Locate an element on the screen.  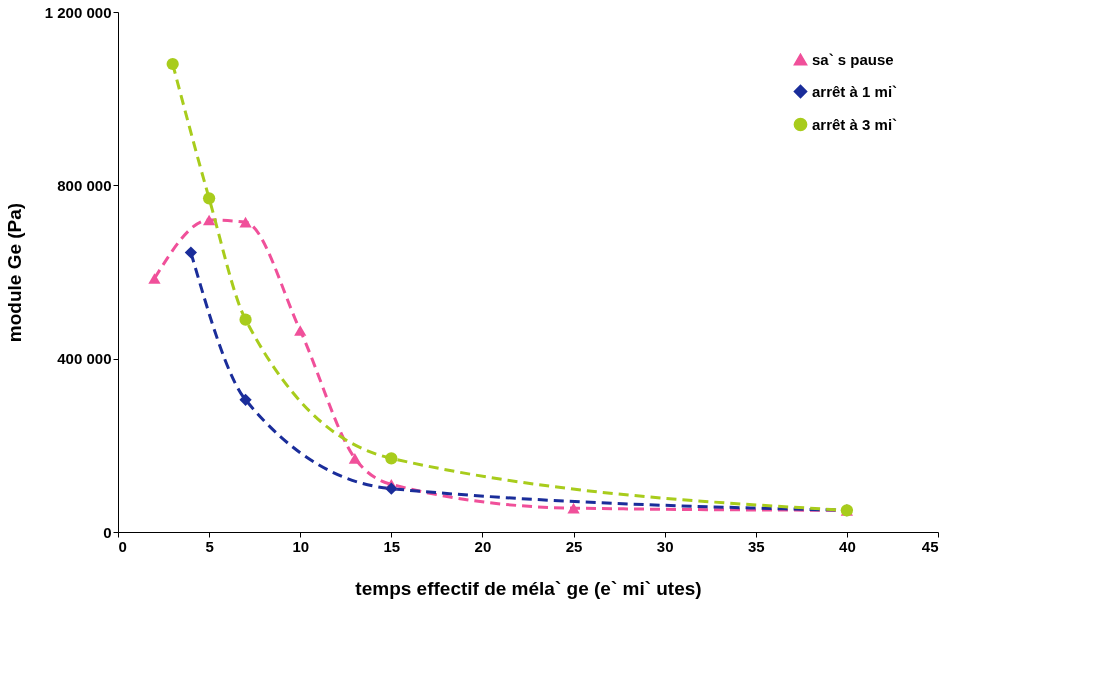
x-tick-label: 20 is located at coordinates (483, 546).